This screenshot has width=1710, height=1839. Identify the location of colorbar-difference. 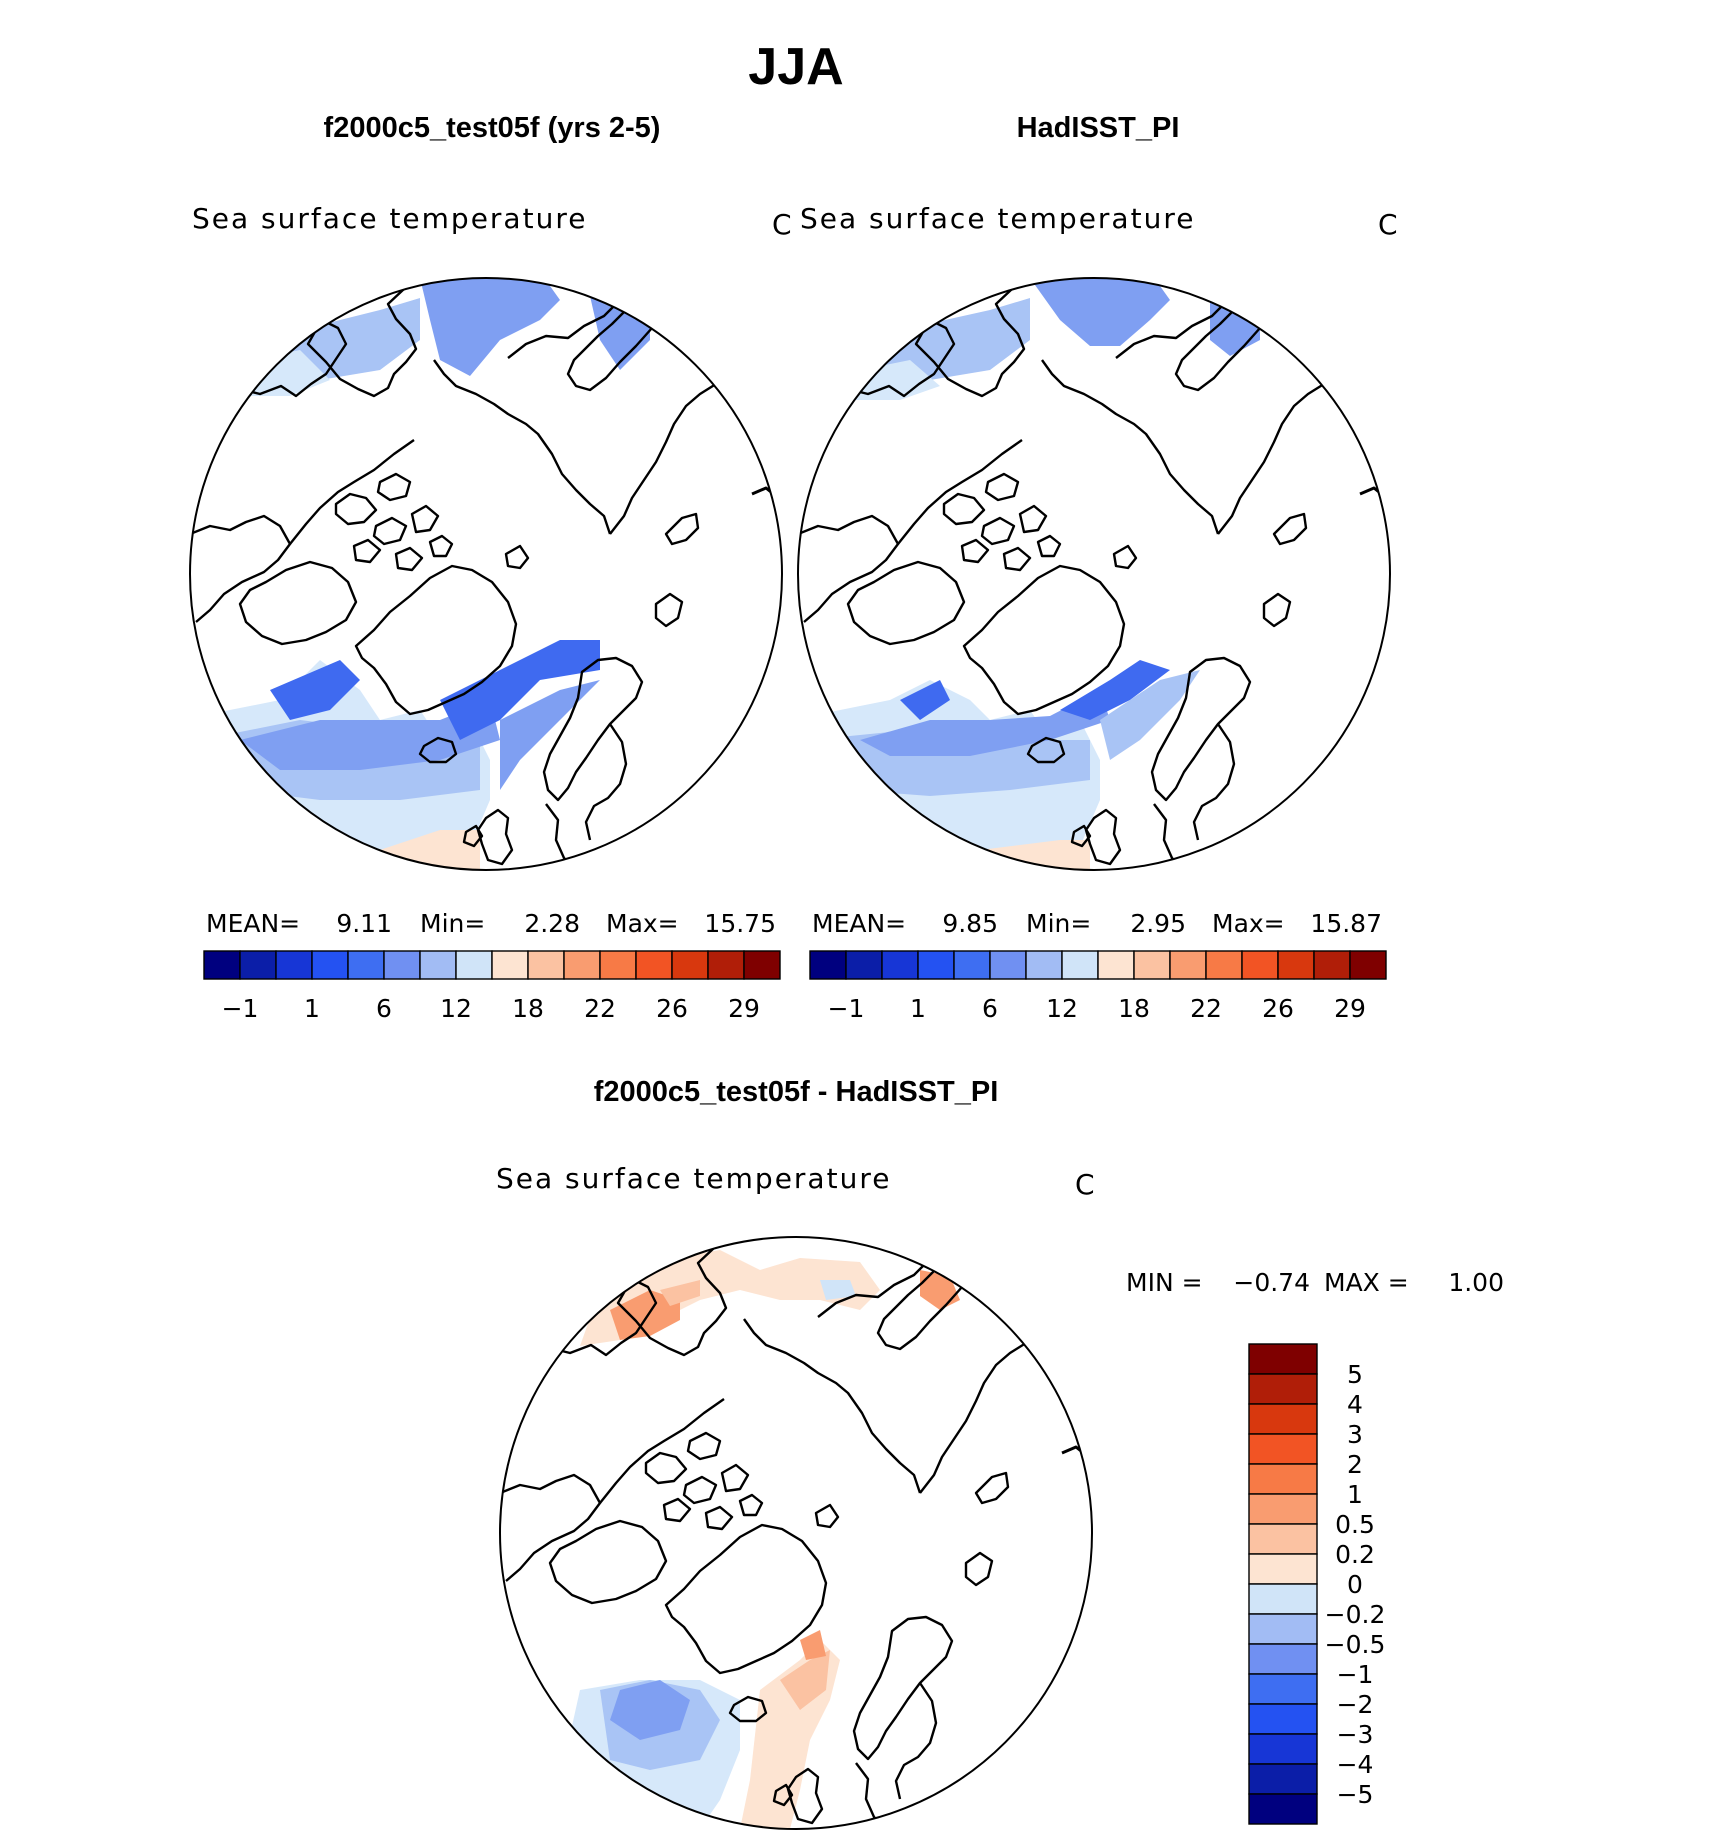
(1283, 1584).